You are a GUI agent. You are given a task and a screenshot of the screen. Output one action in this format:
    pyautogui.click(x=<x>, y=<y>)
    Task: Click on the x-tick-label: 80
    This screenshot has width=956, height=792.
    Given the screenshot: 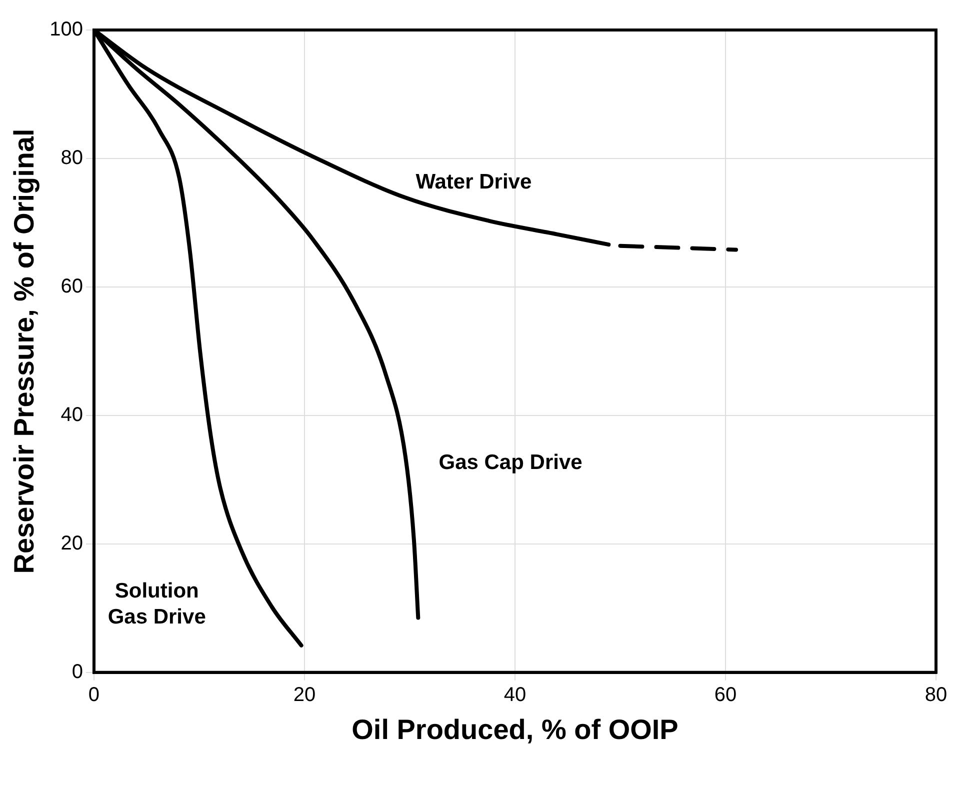 What is the action you would take?
    pyautogui.click(x=936, y=695)
    